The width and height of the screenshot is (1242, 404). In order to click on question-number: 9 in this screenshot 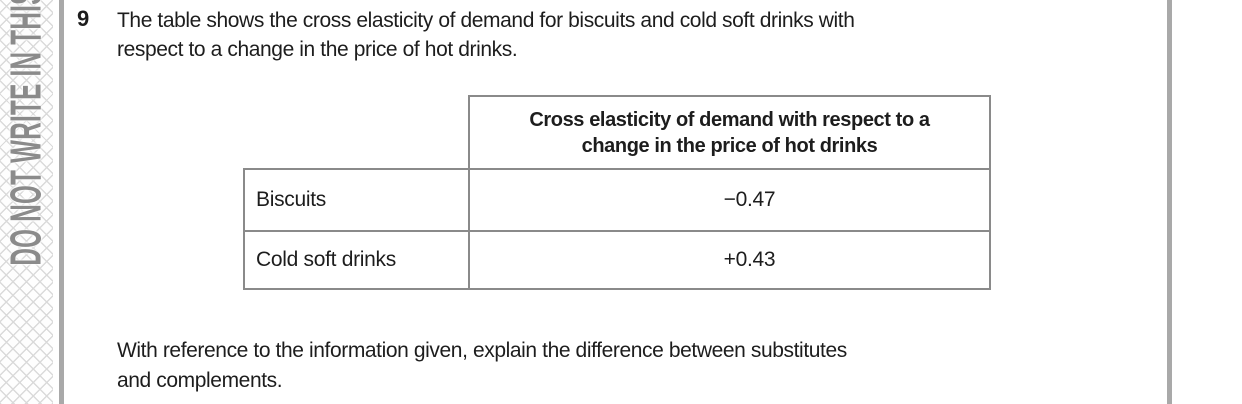, I will do `click(83, 18)`.